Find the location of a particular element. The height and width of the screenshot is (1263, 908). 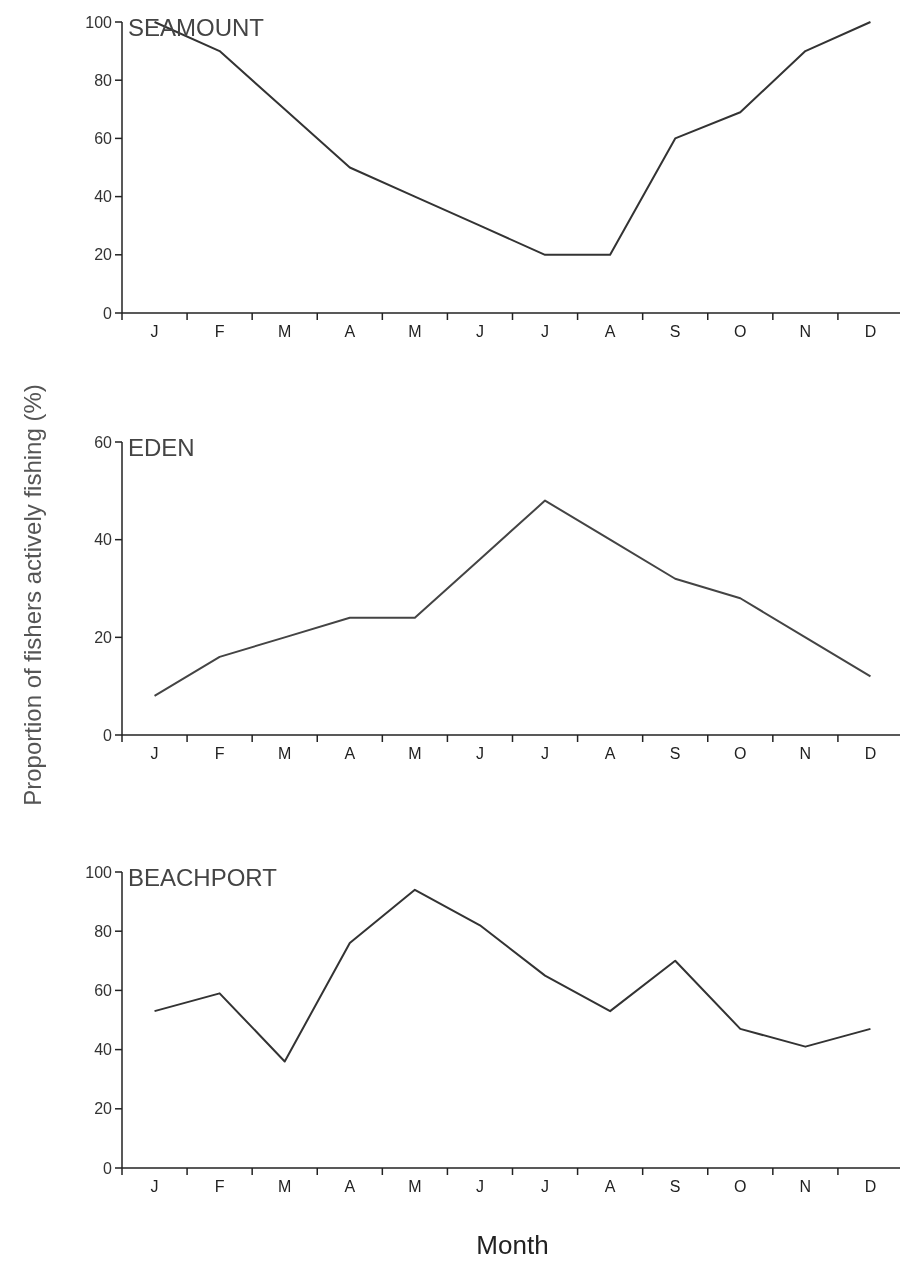

y-axis-title: Proportion of fishers actively fishing (%) is located at coordinates (32, 595).